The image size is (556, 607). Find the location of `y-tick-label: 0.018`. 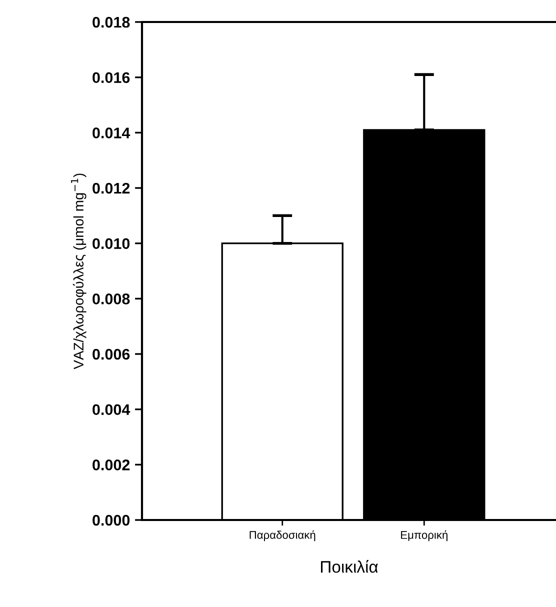

y-tick-label: 0.018 is located at coordinates (111, 22).